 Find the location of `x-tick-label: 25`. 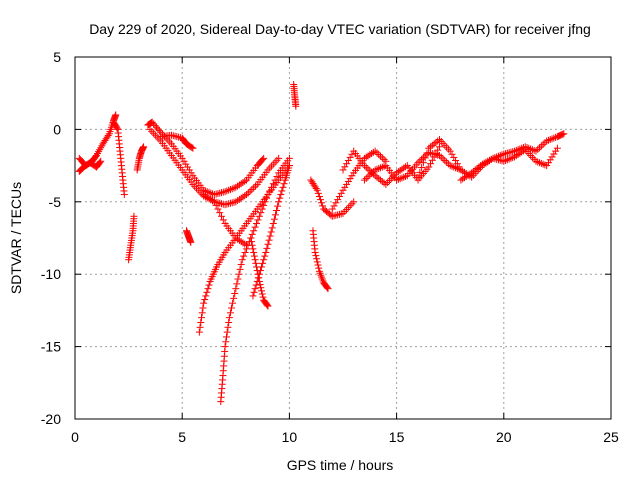

x-tick-label: 25 is located at coordinates (611, 437).